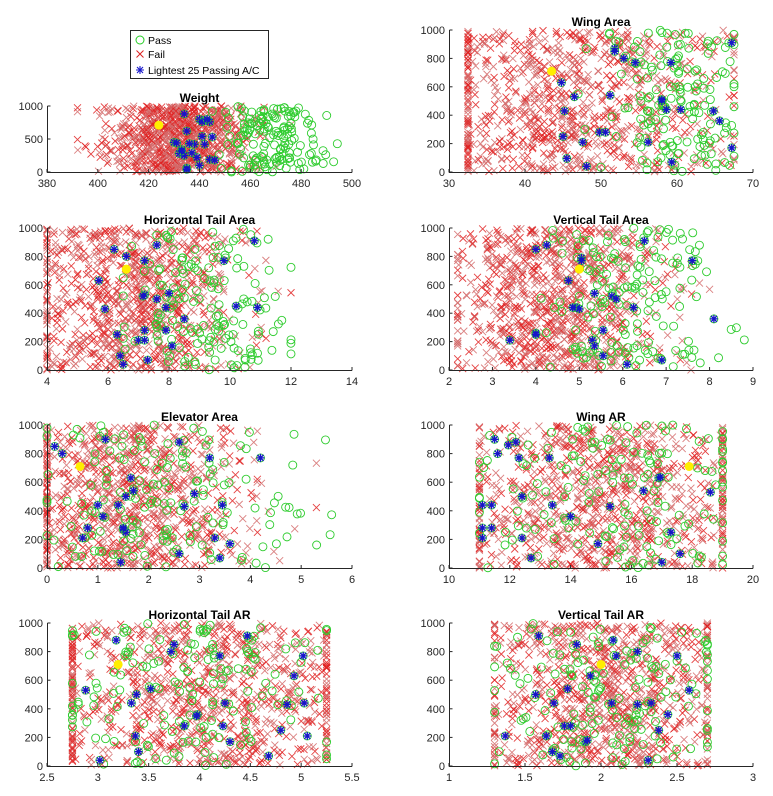 This screenshot has height=796, width=773. I want to click on x-tick-label: 480, so click(301, 184).